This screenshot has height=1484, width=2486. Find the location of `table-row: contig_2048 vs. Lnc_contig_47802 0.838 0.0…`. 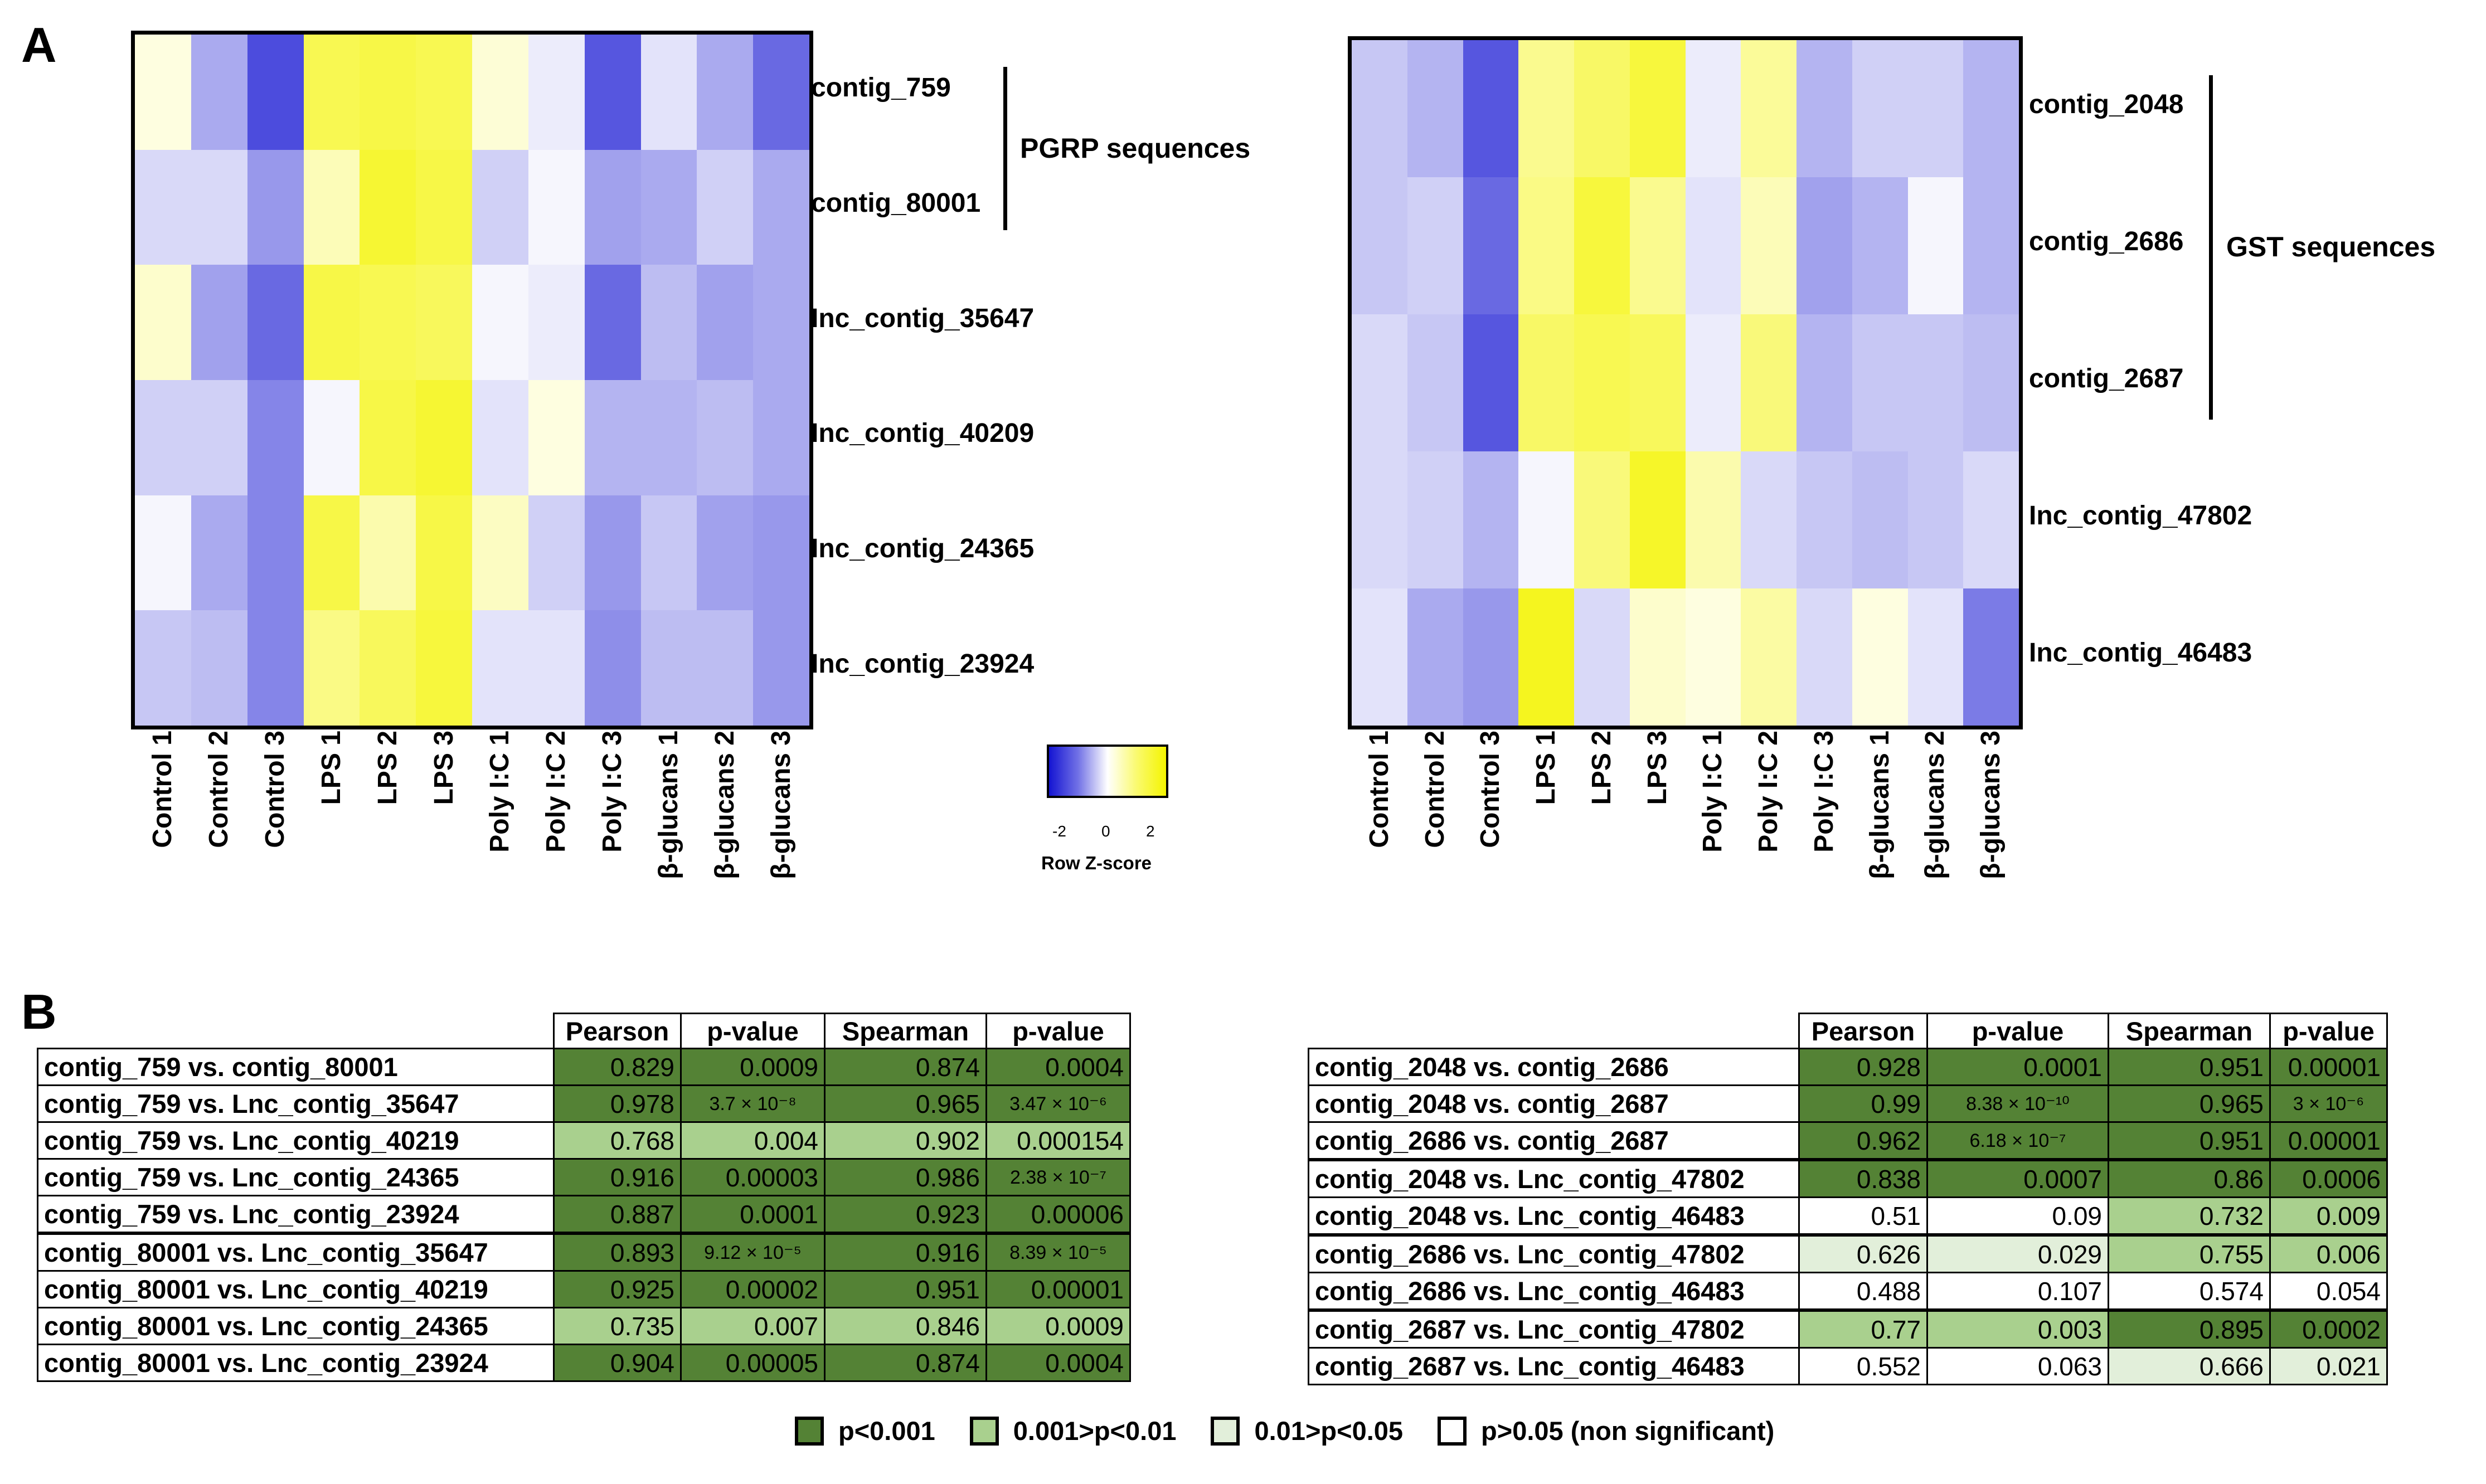

table-row: contig_2048 vs. Lnc_contig_47802 0.838 0.0… is located at coordinates (1848, 1178).